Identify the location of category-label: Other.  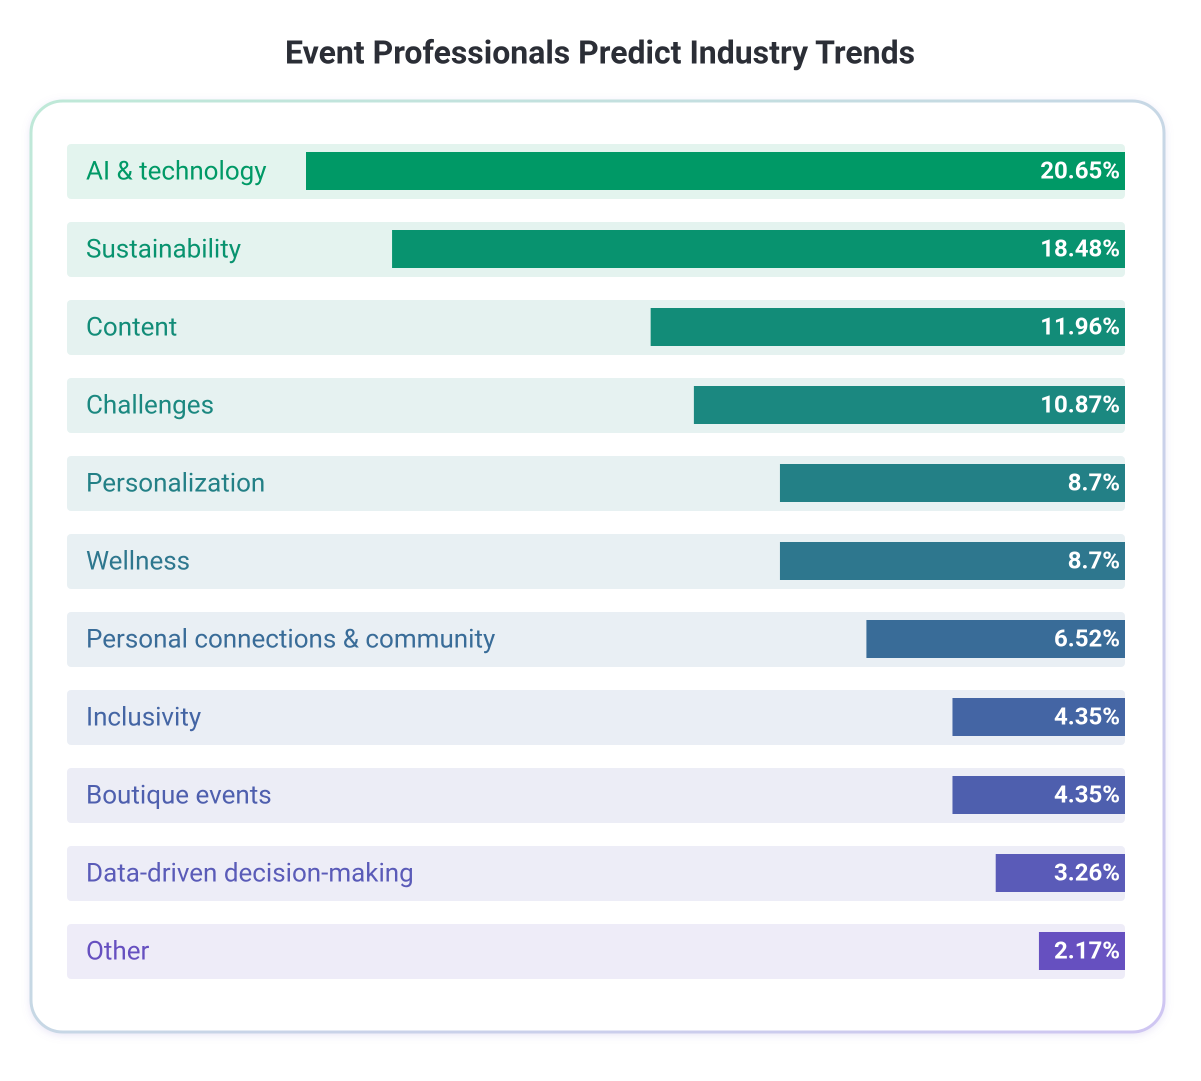
(118, 951).